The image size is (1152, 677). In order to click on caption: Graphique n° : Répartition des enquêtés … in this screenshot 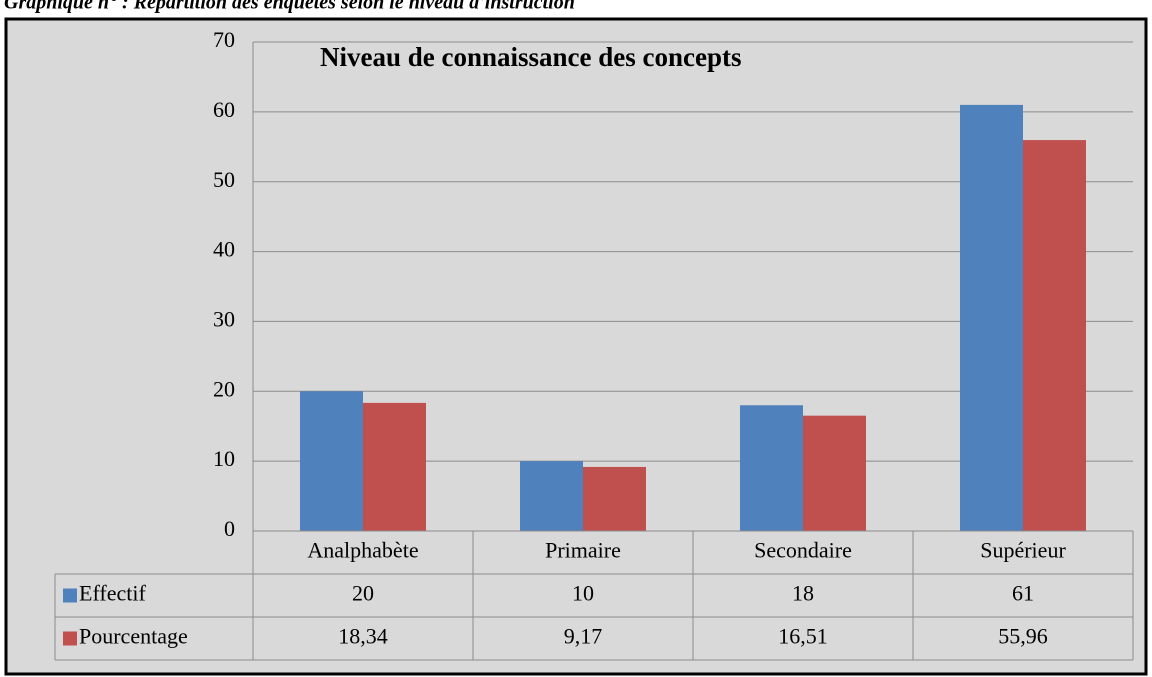, I will do `click(289, 7)`.